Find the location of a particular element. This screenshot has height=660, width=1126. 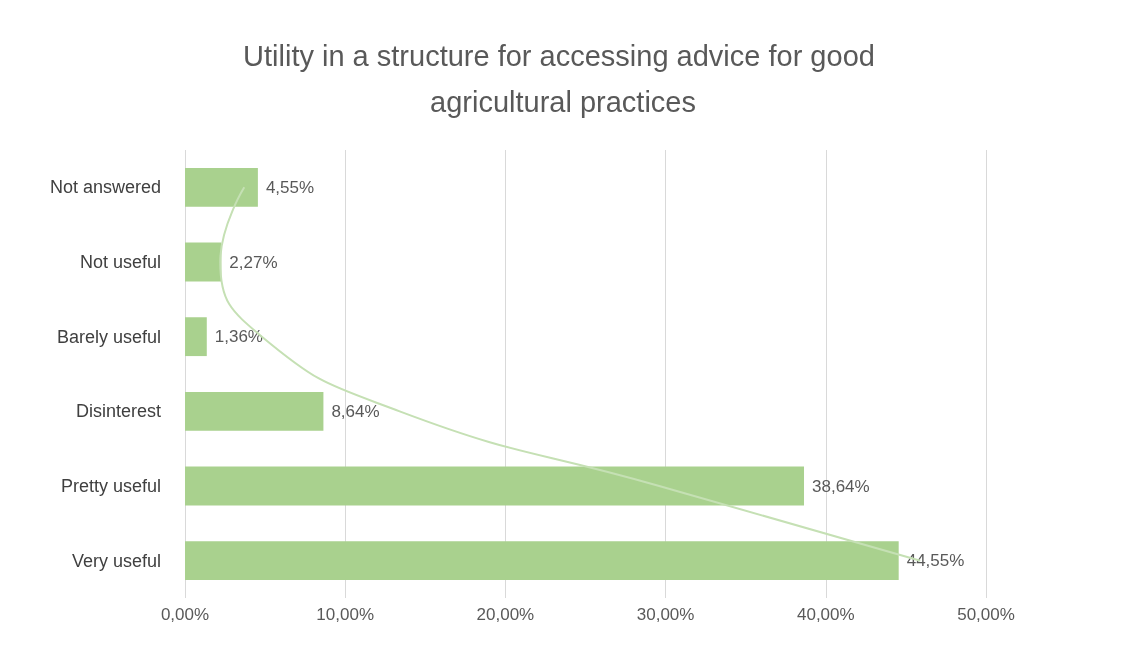

y-tick-label: Not useful is located at coordinates (120, 262).